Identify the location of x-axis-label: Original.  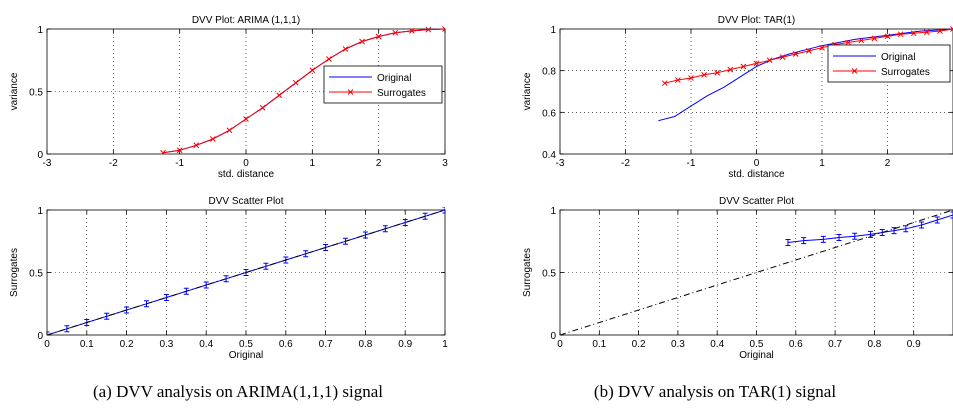
(246, 355).